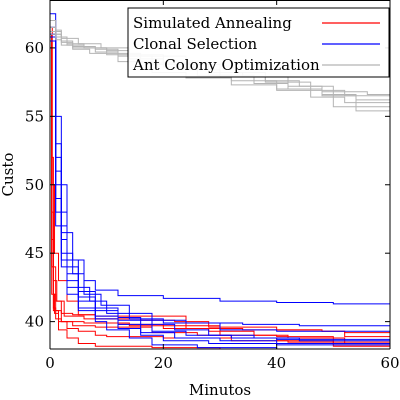 This screenshot has height=400, width=400. Describe the element at coordinates (34, 322) in the screenshot. I see `y-tick-label: 40` at that location.